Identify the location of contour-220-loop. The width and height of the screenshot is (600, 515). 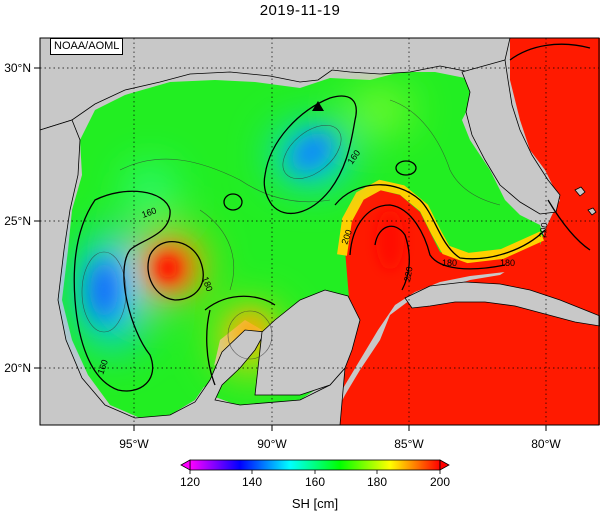
(392, 258).